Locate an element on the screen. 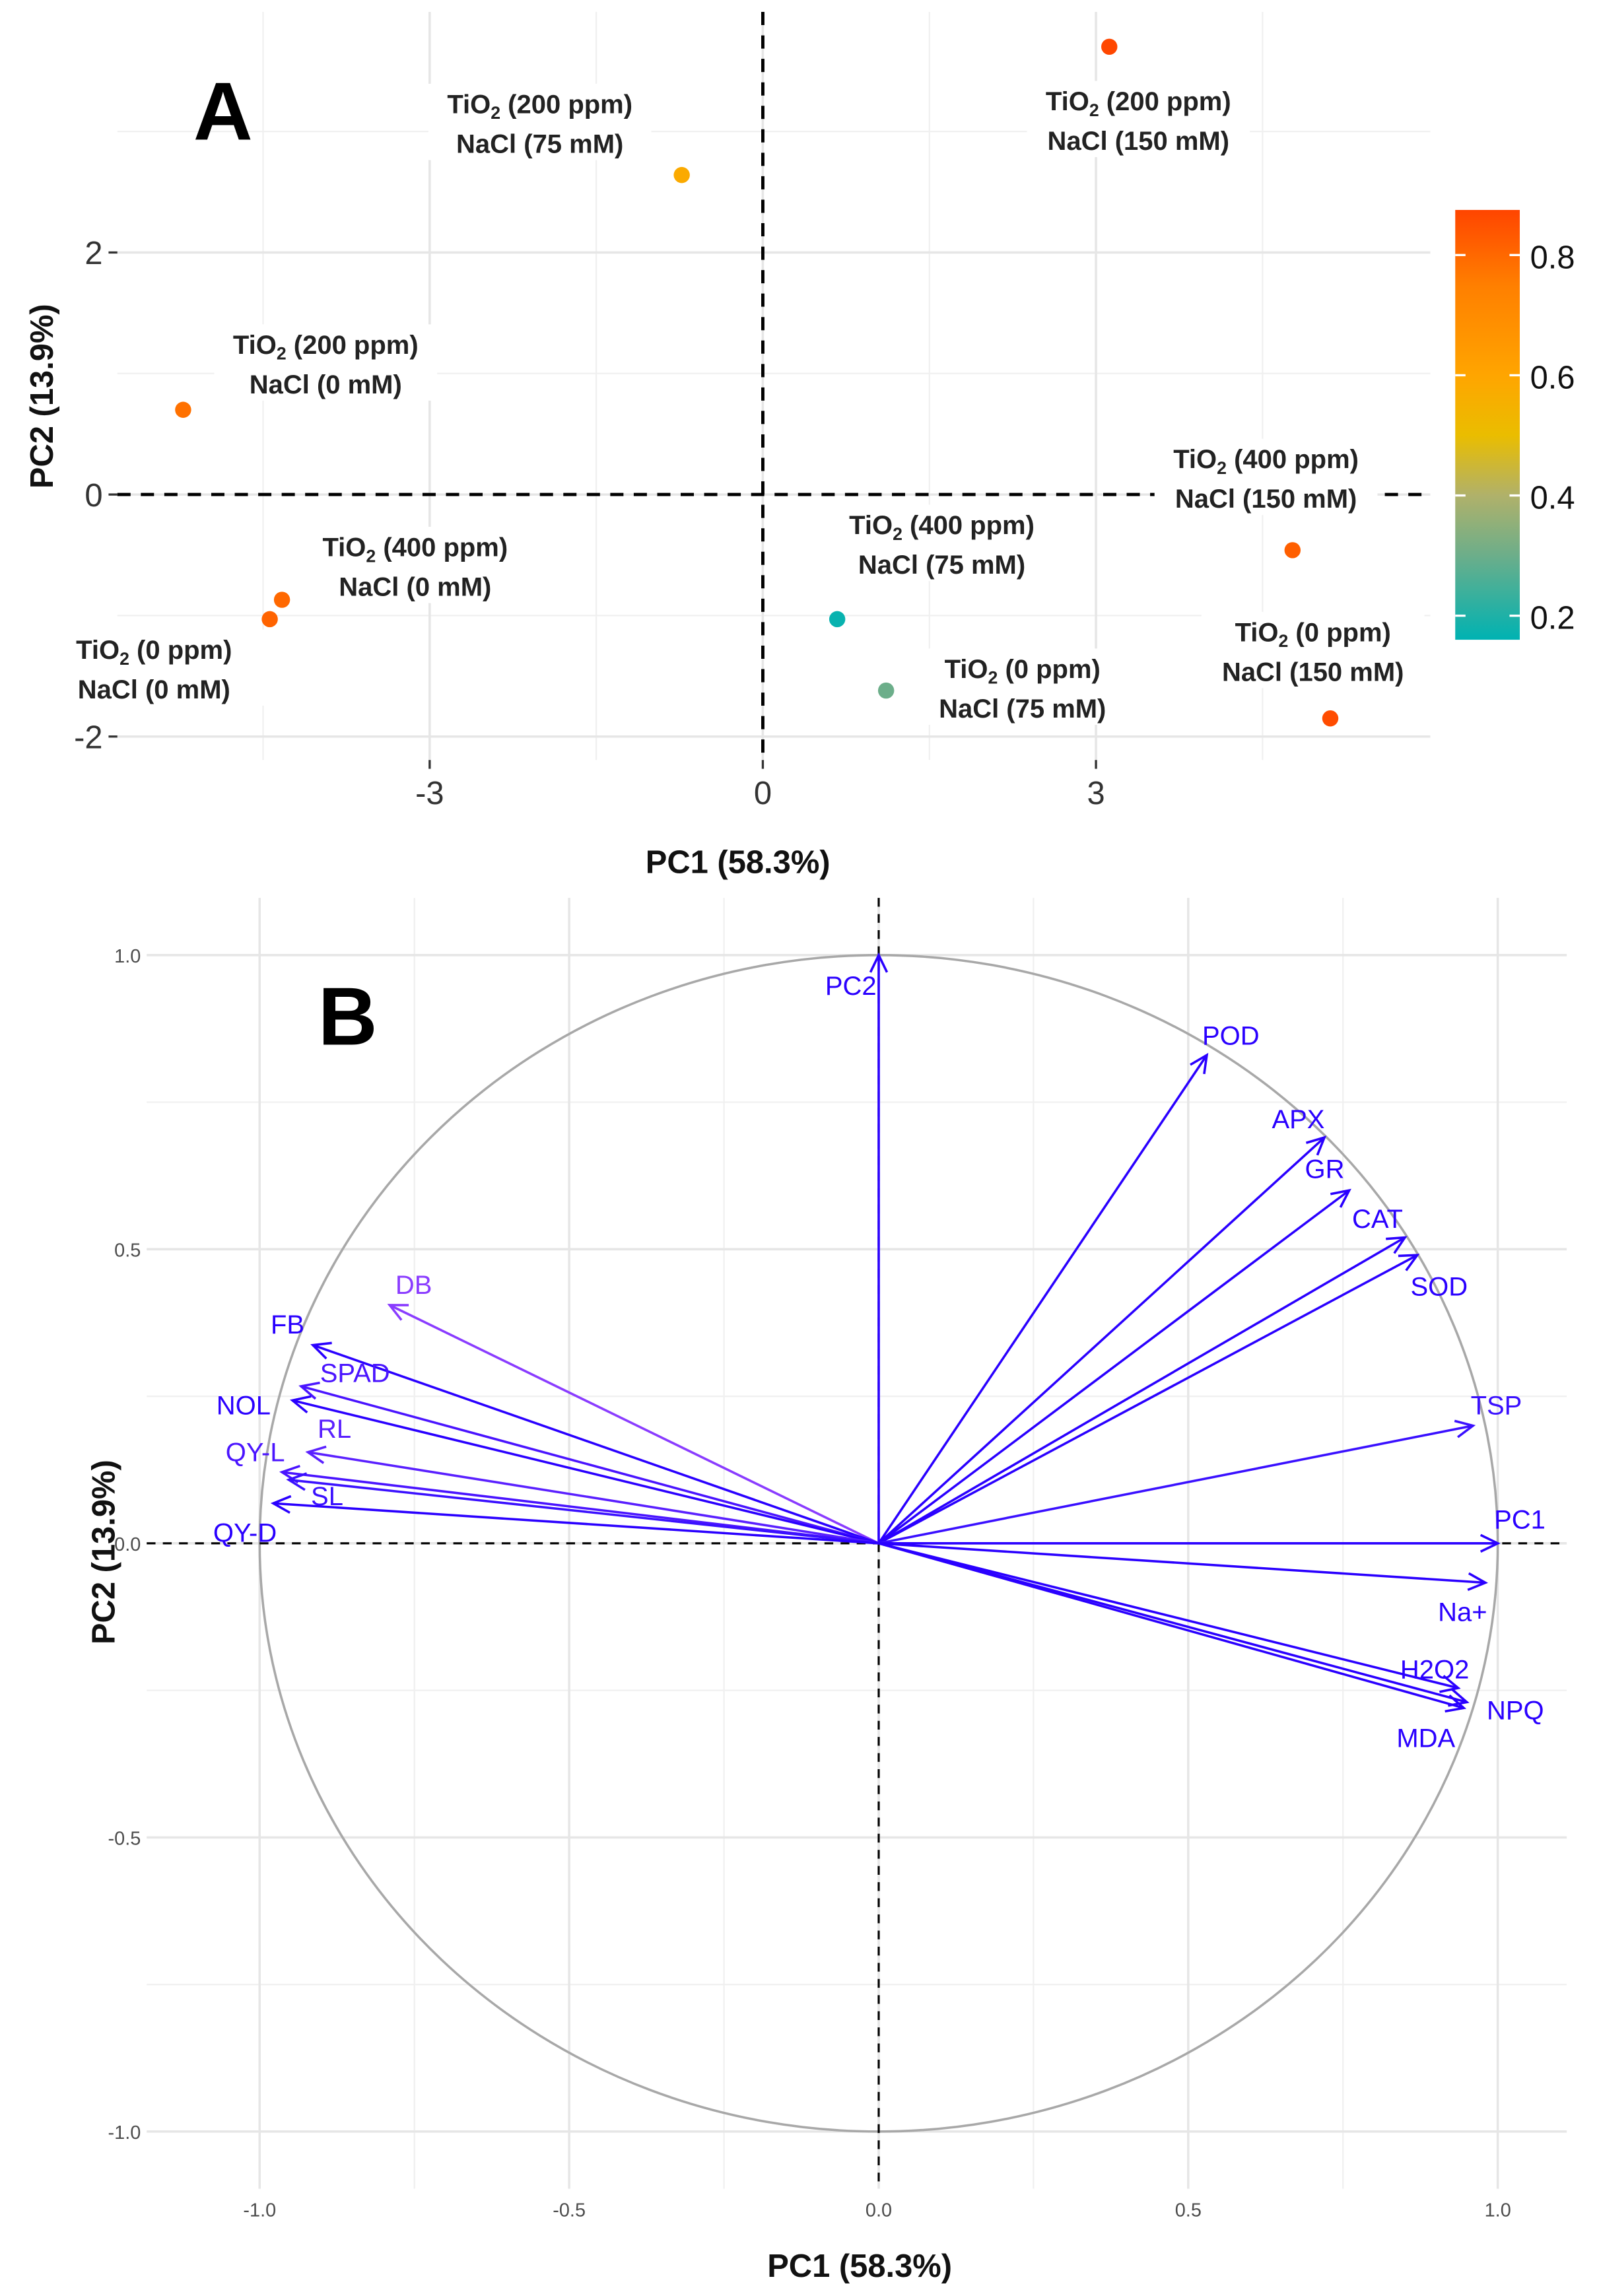 The image size is (1599, 2296). label-tio2-dose: (0 ppm) is located at coordinates (180, 650).